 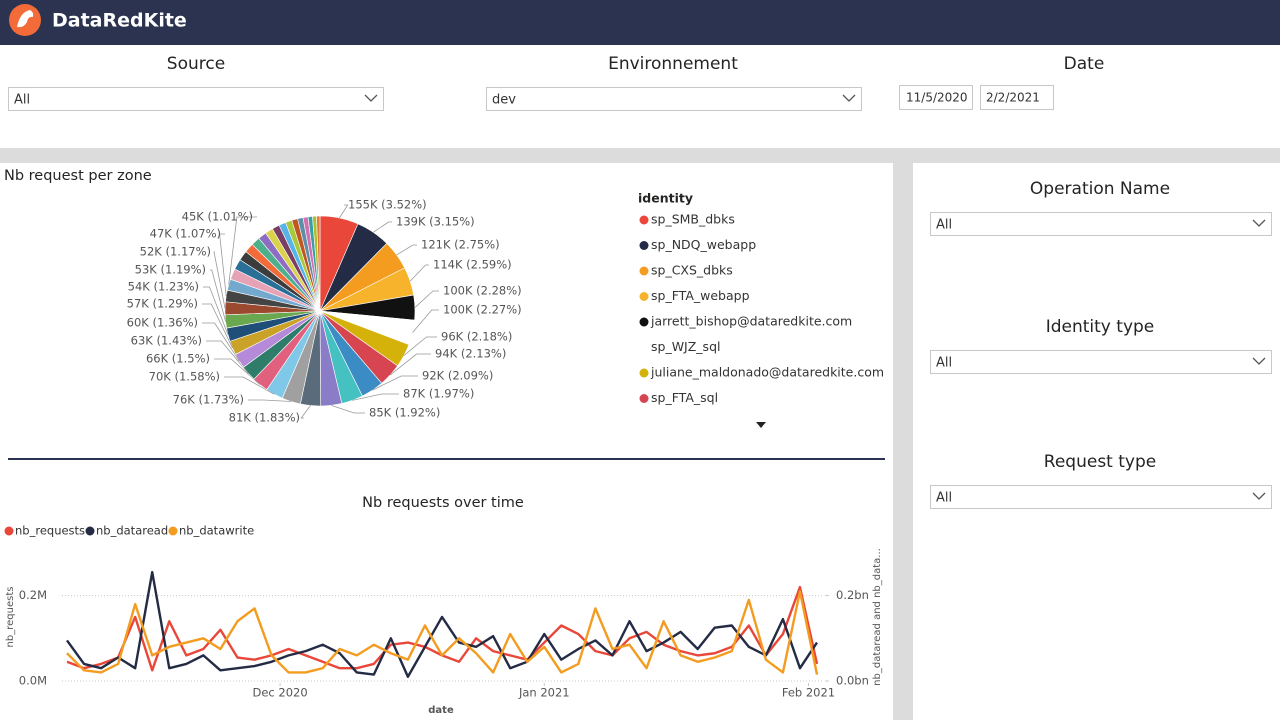 What do you see at coordinates (185, 234) in the screenshot?
I see `data-label: 47K (1.07%)` at bounding box center [185, 234].